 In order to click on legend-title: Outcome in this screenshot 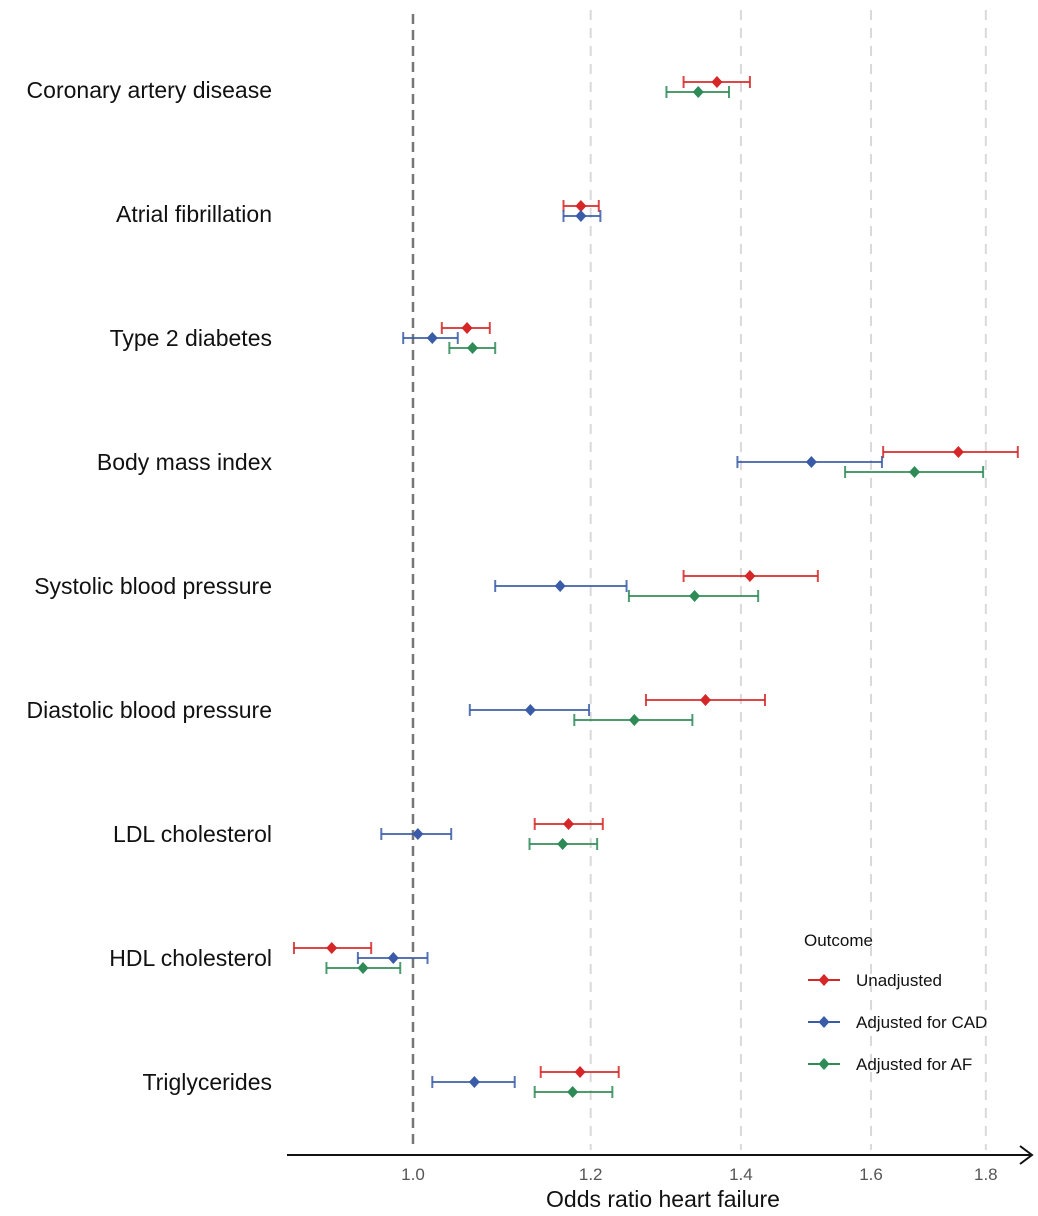, I will do `click(838, 940)`.